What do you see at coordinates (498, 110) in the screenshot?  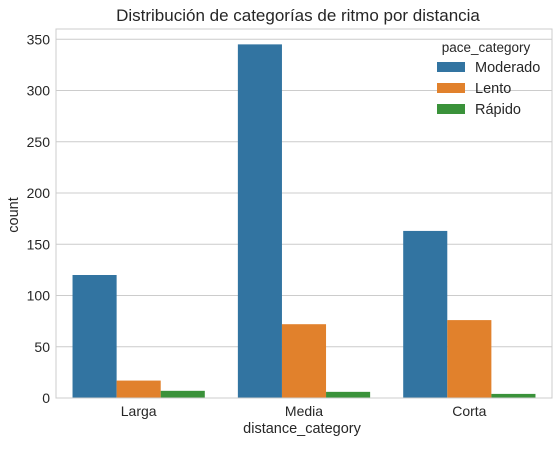 I see `legend-label: Rápido` at bounding box center [498, 110].